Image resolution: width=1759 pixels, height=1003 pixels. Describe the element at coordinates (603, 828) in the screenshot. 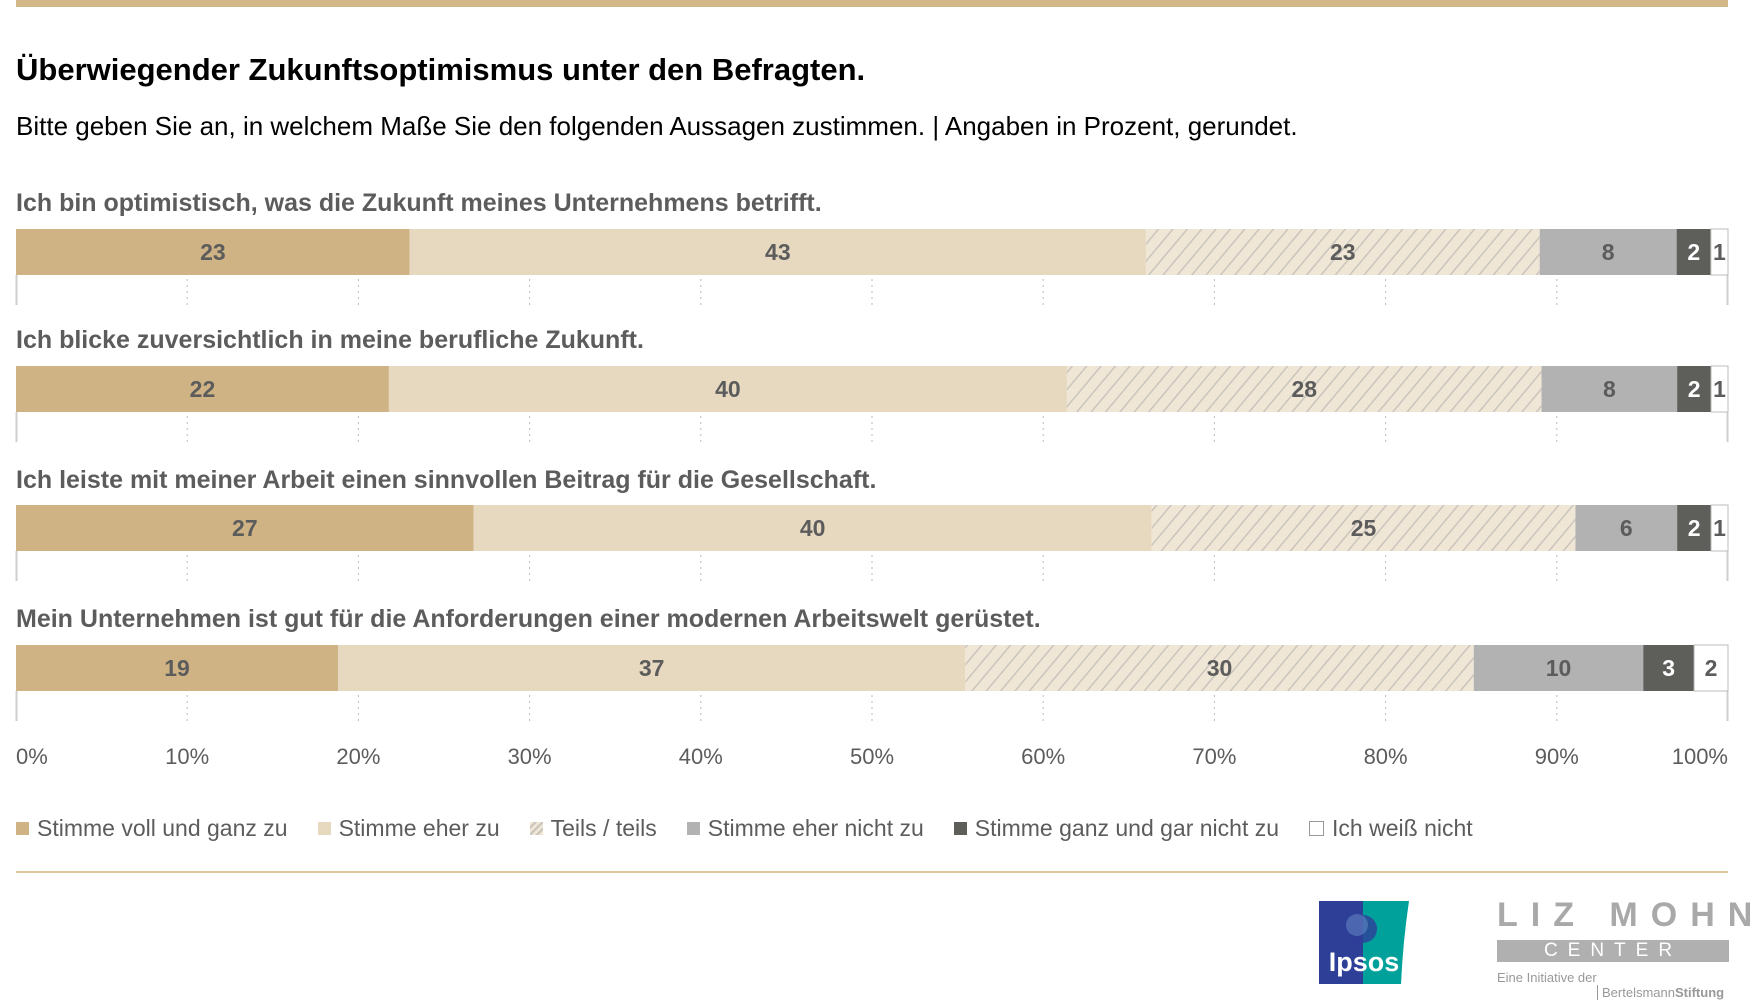

I see `legend-label: Teils / teils` at that location.